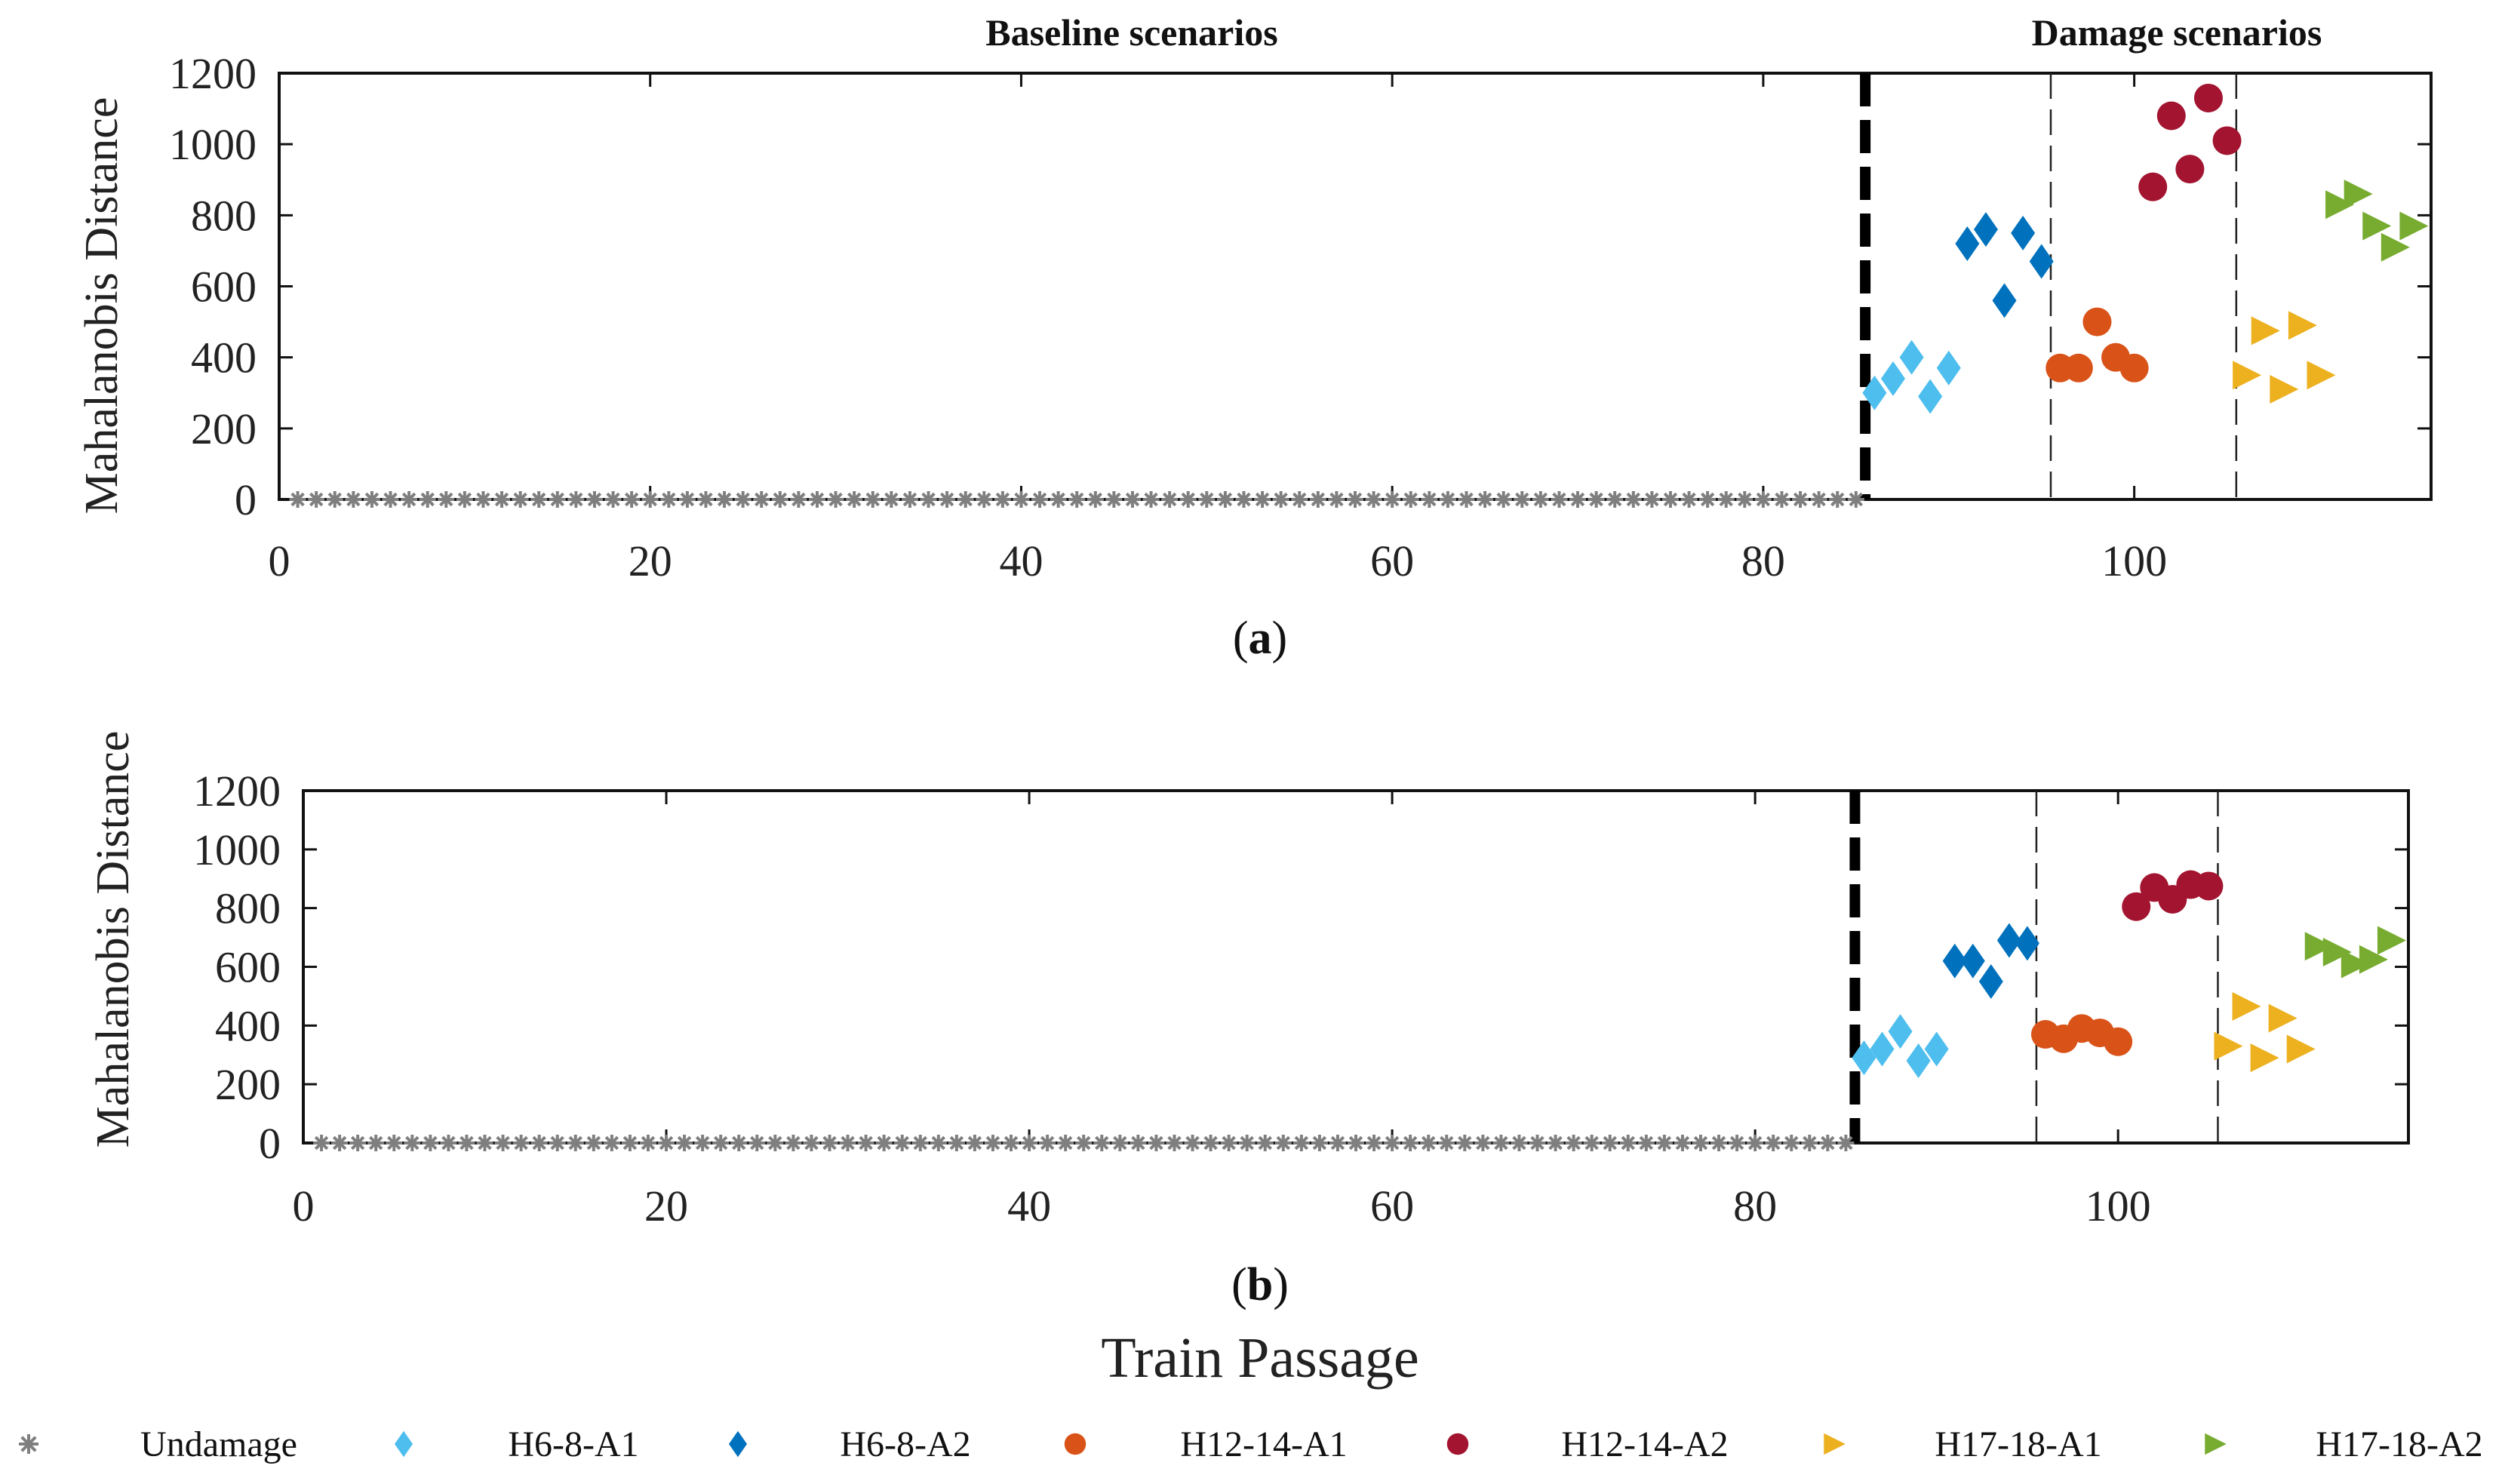 The width and height of the screenshot is (2505, 1484). Describe the element at coordinates (1835, 1444) in the screenshot. I see `legend-marker-h17-18-a1` at that location.